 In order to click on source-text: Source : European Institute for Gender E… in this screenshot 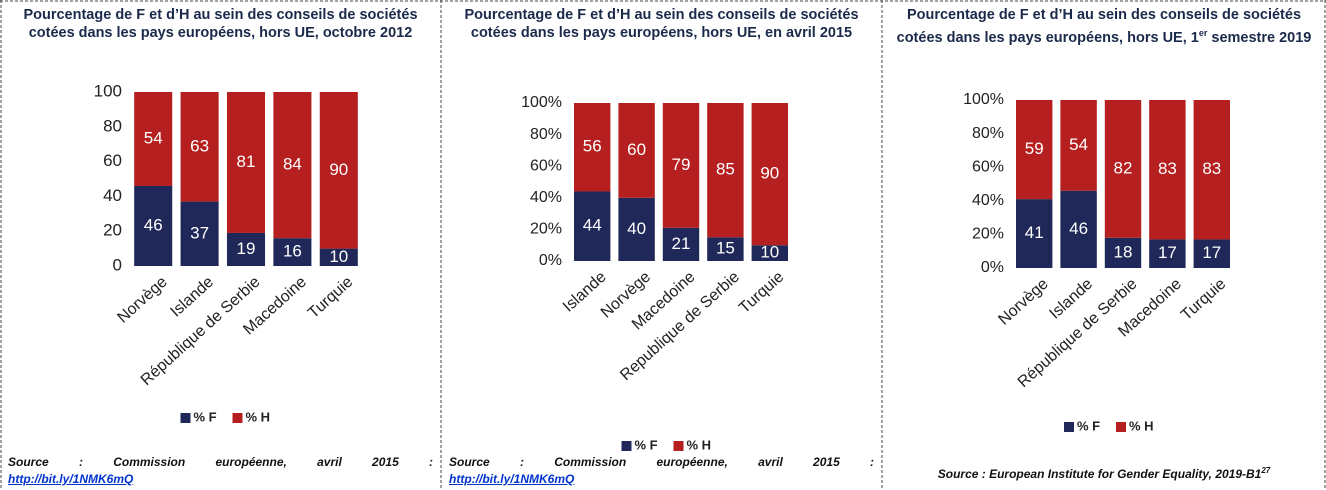, I will do `click(1099, 474)`.